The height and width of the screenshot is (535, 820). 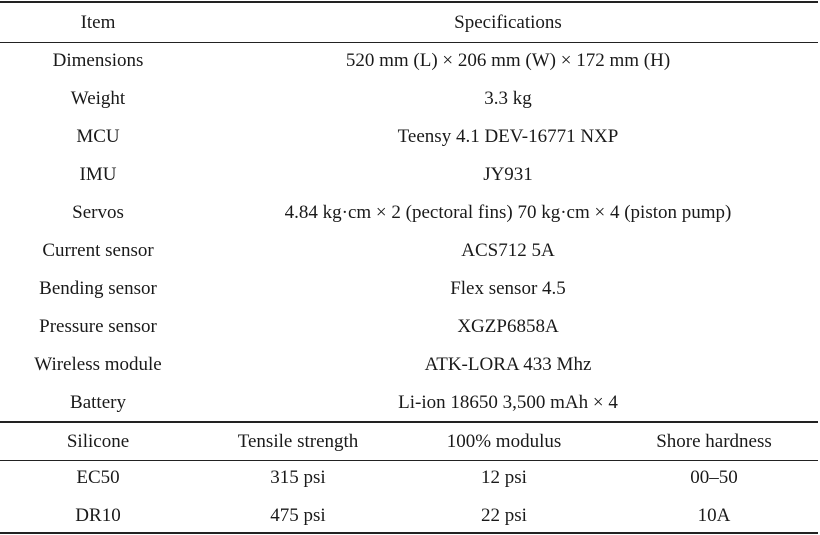 What do you see at coordinates (508, 136) in the screenshot?
I see `row-spec: Teensy 4.1 DEV-16771 NXP` at bounding box center [508, 136].